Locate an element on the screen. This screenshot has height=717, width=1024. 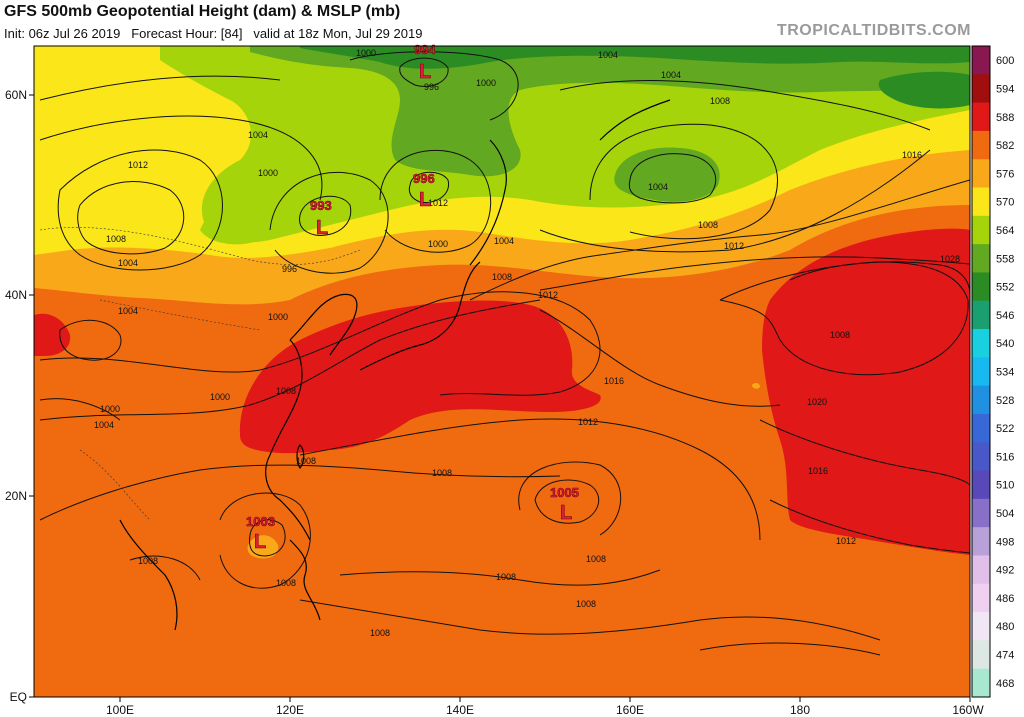
low-996: 996 L is located at coordinates (424, 191).